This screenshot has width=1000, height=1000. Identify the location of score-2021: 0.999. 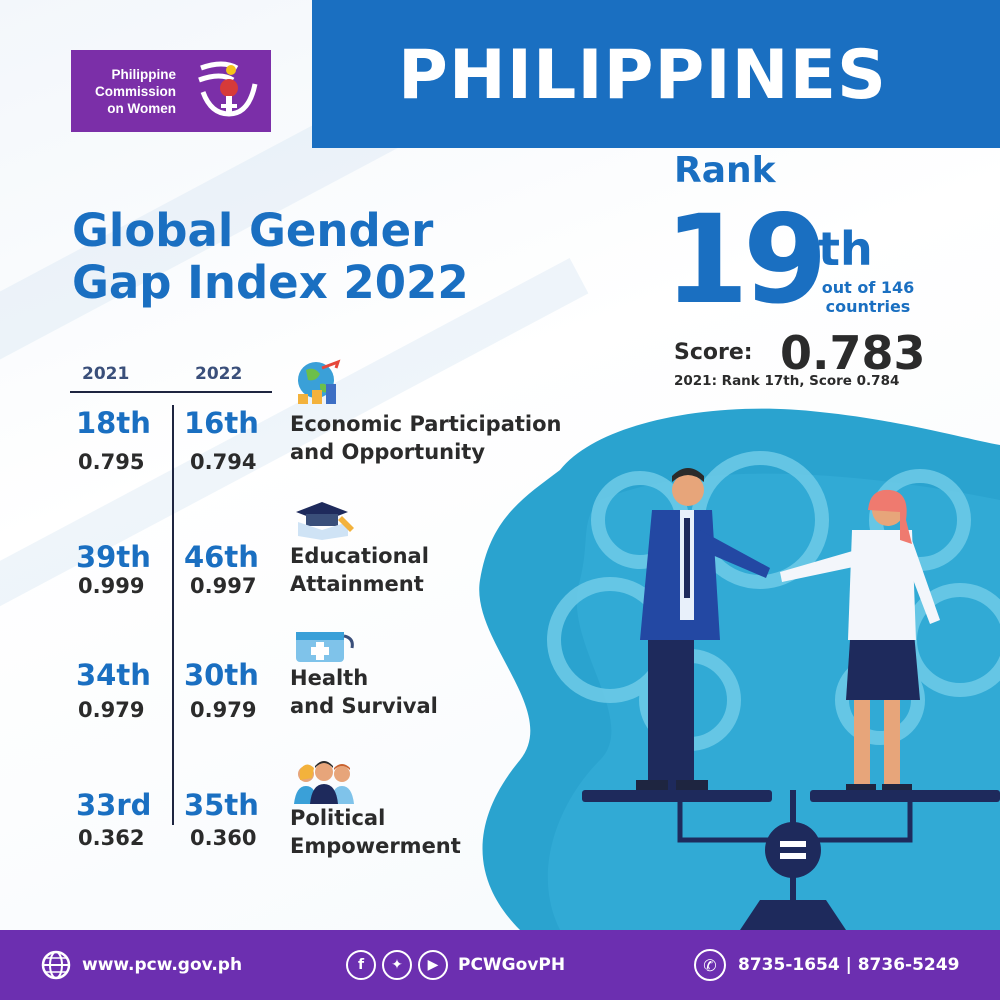
(111, 586).